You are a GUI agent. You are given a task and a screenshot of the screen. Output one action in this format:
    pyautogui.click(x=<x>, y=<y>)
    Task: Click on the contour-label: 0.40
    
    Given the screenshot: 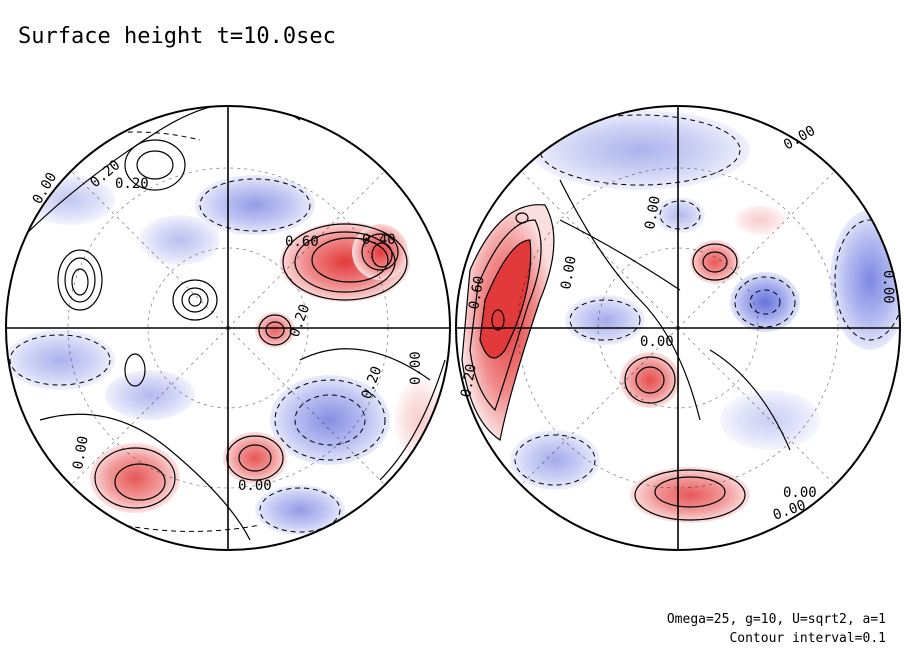 What is the action you would take?
    pyautogui.click(x=379, y=240)
    